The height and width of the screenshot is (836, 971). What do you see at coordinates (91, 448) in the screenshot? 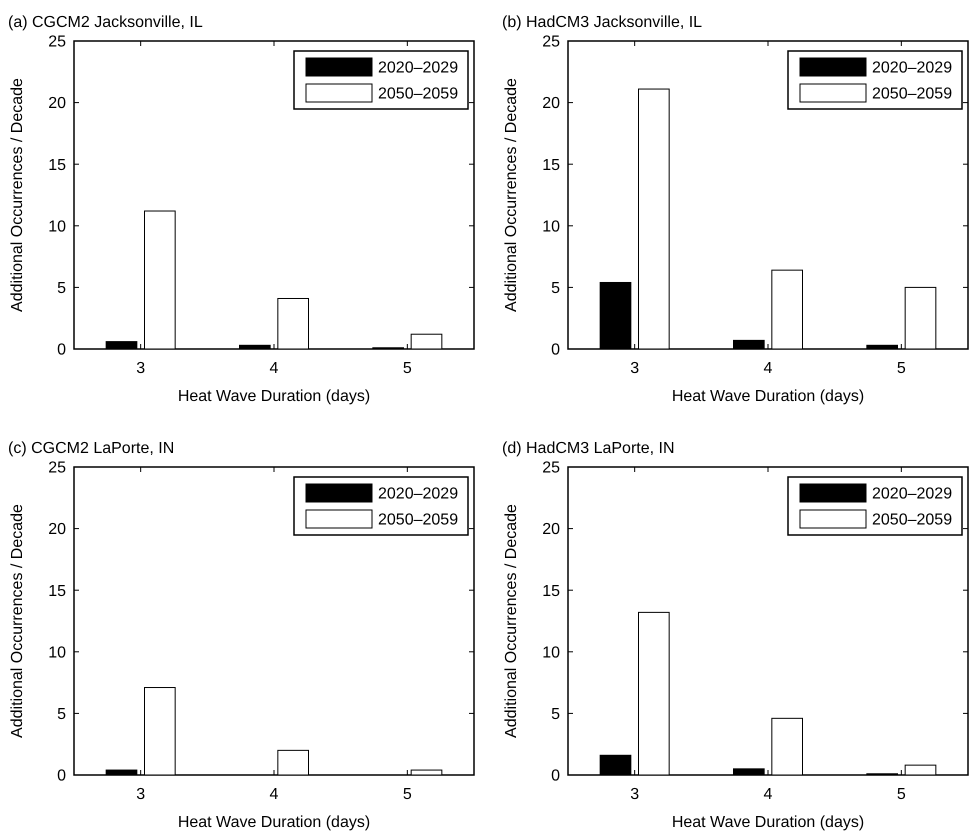
I see `chart-title: (c) CGCM2 LaPorte, IN` at bounding box center [91, 448].